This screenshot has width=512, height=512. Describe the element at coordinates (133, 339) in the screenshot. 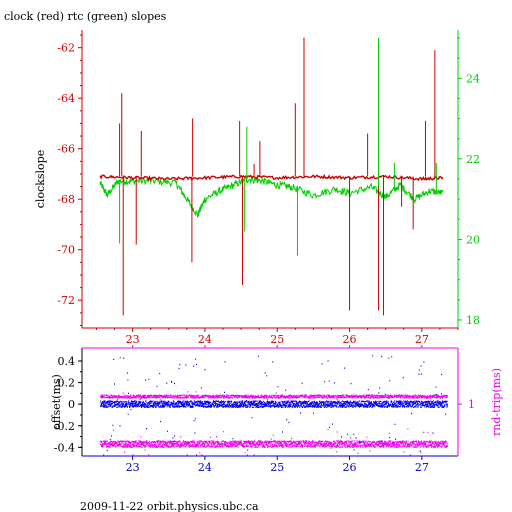

I see `top-x-tick-label: 23` at that location.